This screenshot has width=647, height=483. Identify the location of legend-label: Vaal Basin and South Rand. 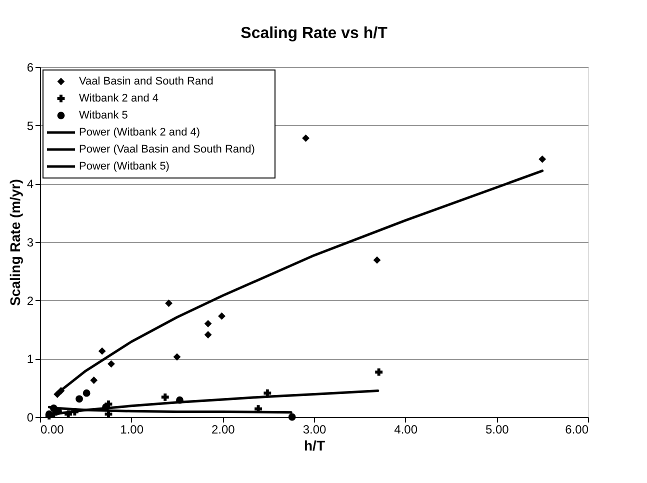
(146, 82).